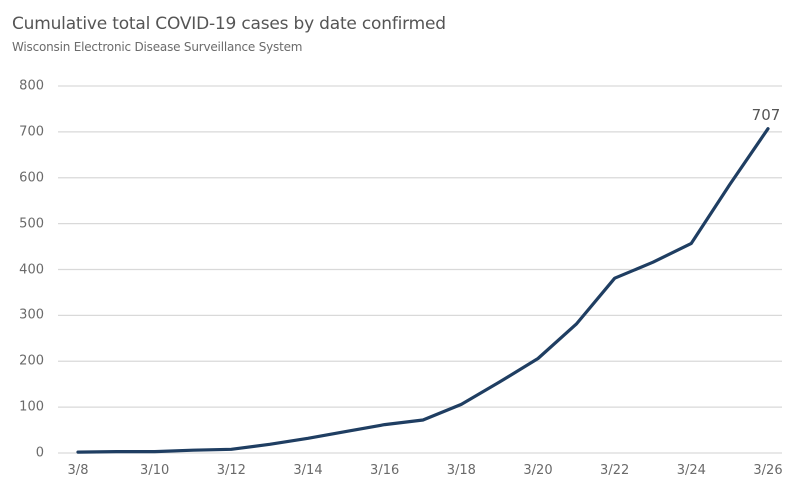 This screenshot has width=800, height=503. What do you see at coordinates (231, 470) in the screenshot?
I see `x-tick-label: 3/12` at bounding box center [231, 470].